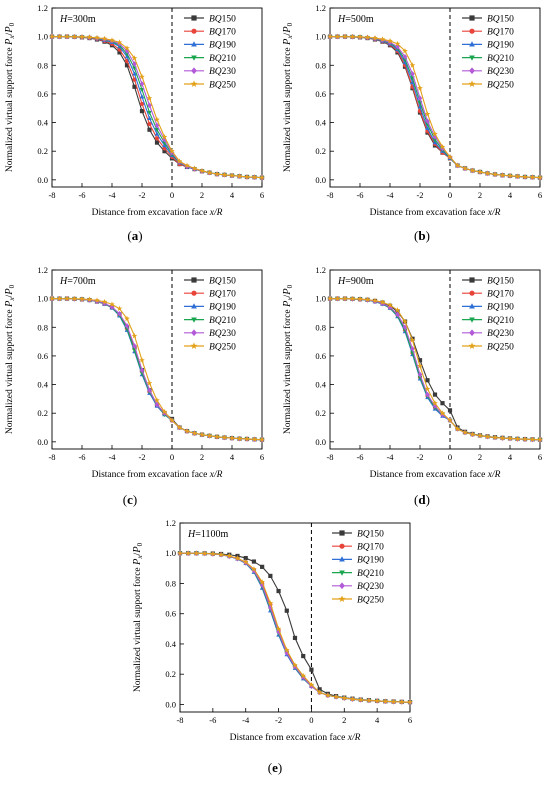  Describe the element at coordinates (42, 356) in the screenshot. I see `y-tick-label: 0.6` at that location.